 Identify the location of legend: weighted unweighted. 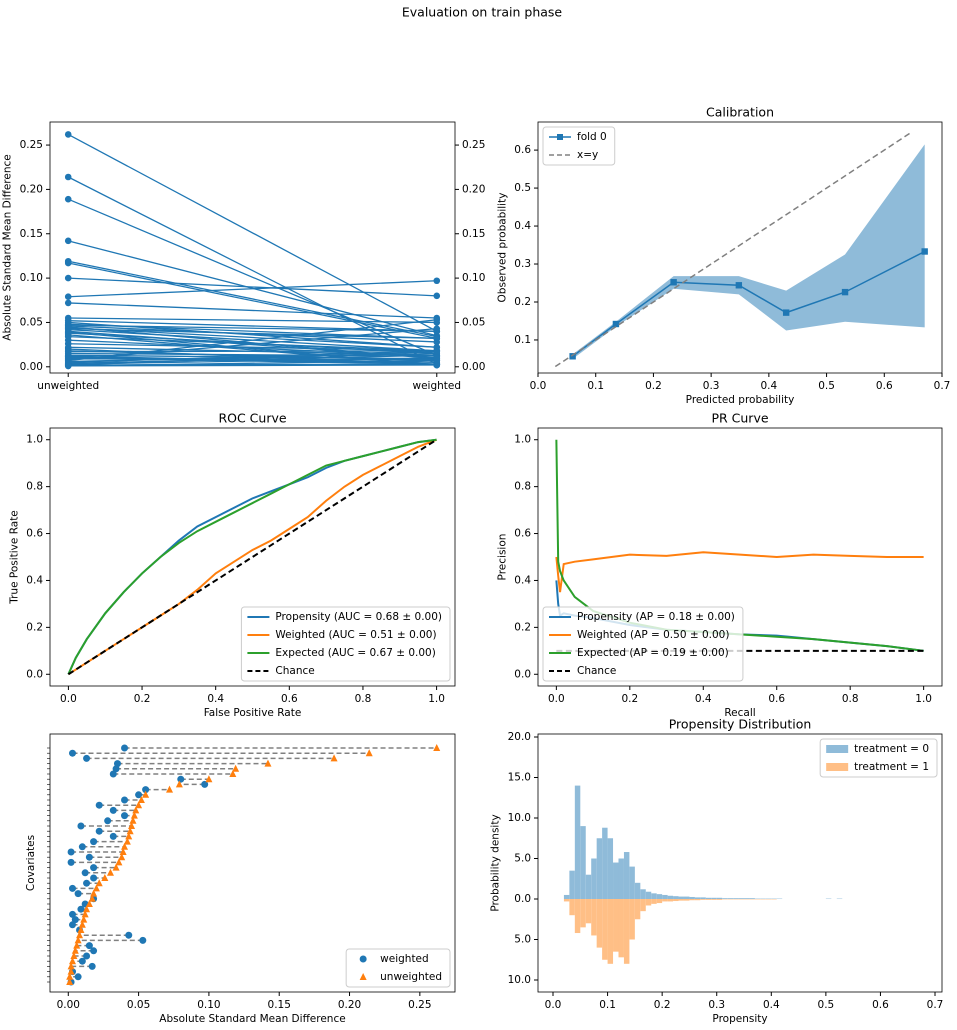
(398, 968).